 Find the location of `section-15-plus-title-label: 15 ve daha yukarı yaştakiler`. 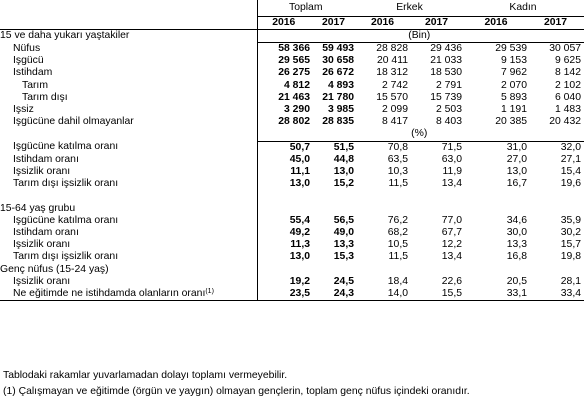

section-15-plus-title-label: 15 ve daha yukarı yaştakiler is located at coordinates (65, 35).